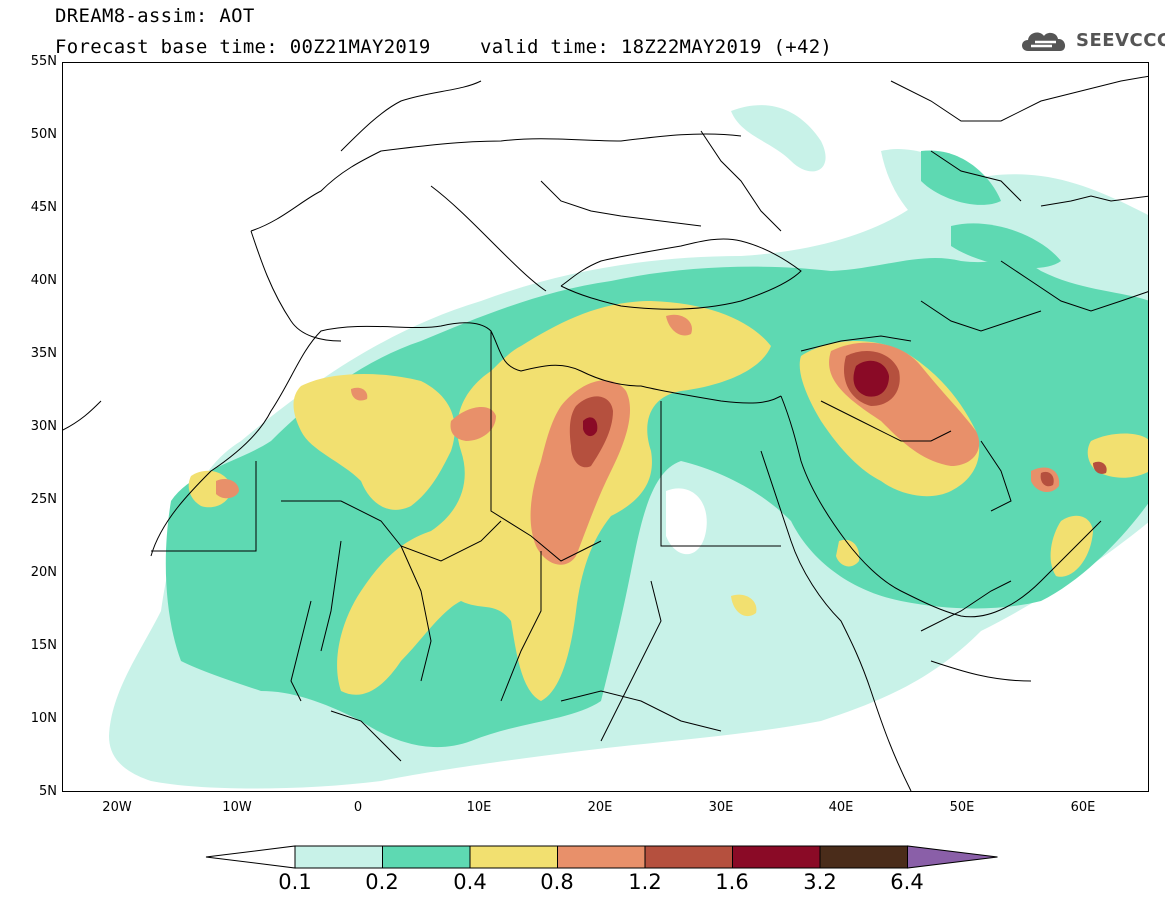 This screenshot has height=905, width=1165. What do you see at coordinates (1083, 807) in the screenshot?
I see `lon-label: 60E` at bounding box center [1083, 807].